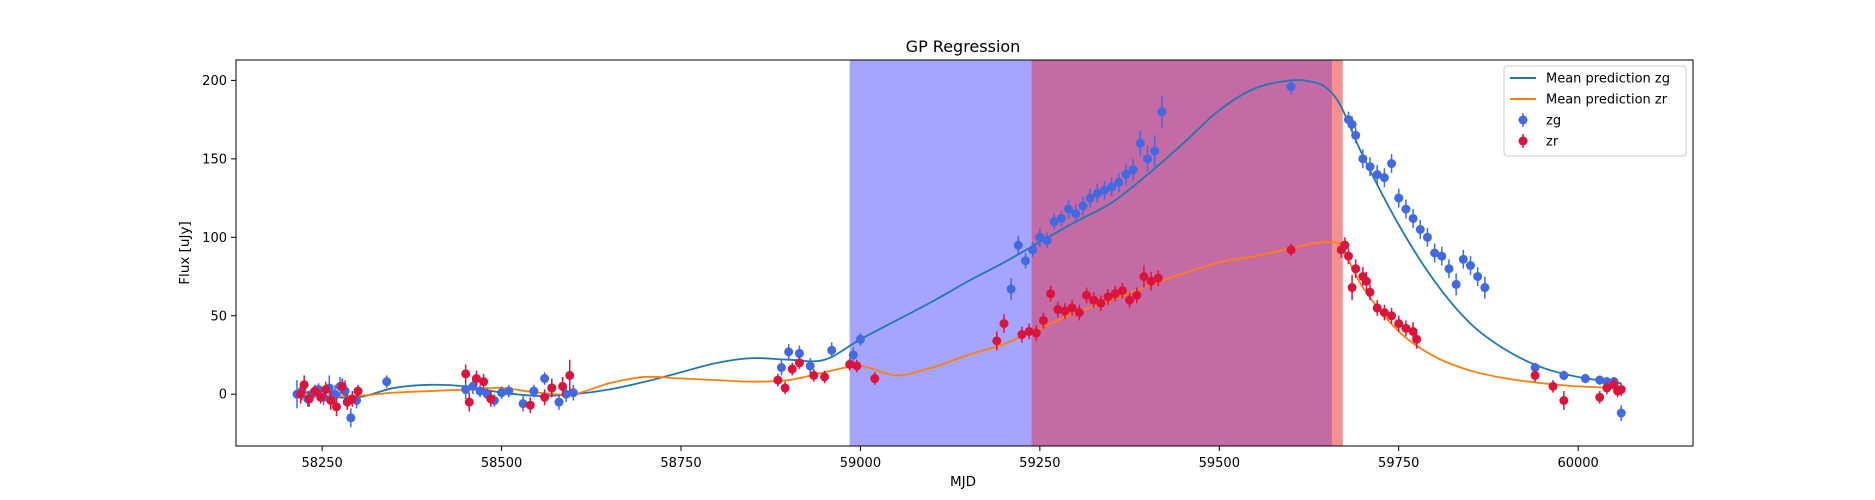 This screenshot has height=500, width=1875. I want to click on chart-title: GP Regression, so click(963, 46).